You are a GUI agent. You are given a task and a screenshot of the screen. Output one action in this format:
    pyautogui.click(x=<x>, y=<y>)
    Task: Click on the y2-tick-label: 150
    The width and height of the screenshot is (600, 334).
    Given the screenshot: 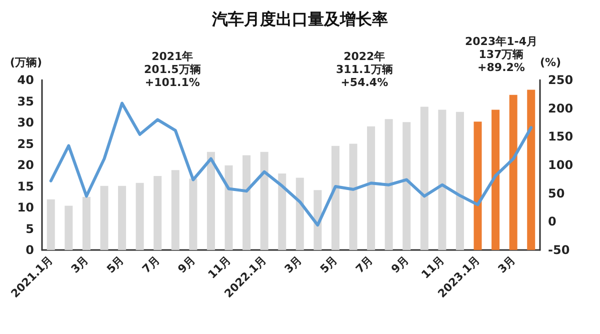 What is the action you would take?
    pyautogui.click(x=561, y=137)
    